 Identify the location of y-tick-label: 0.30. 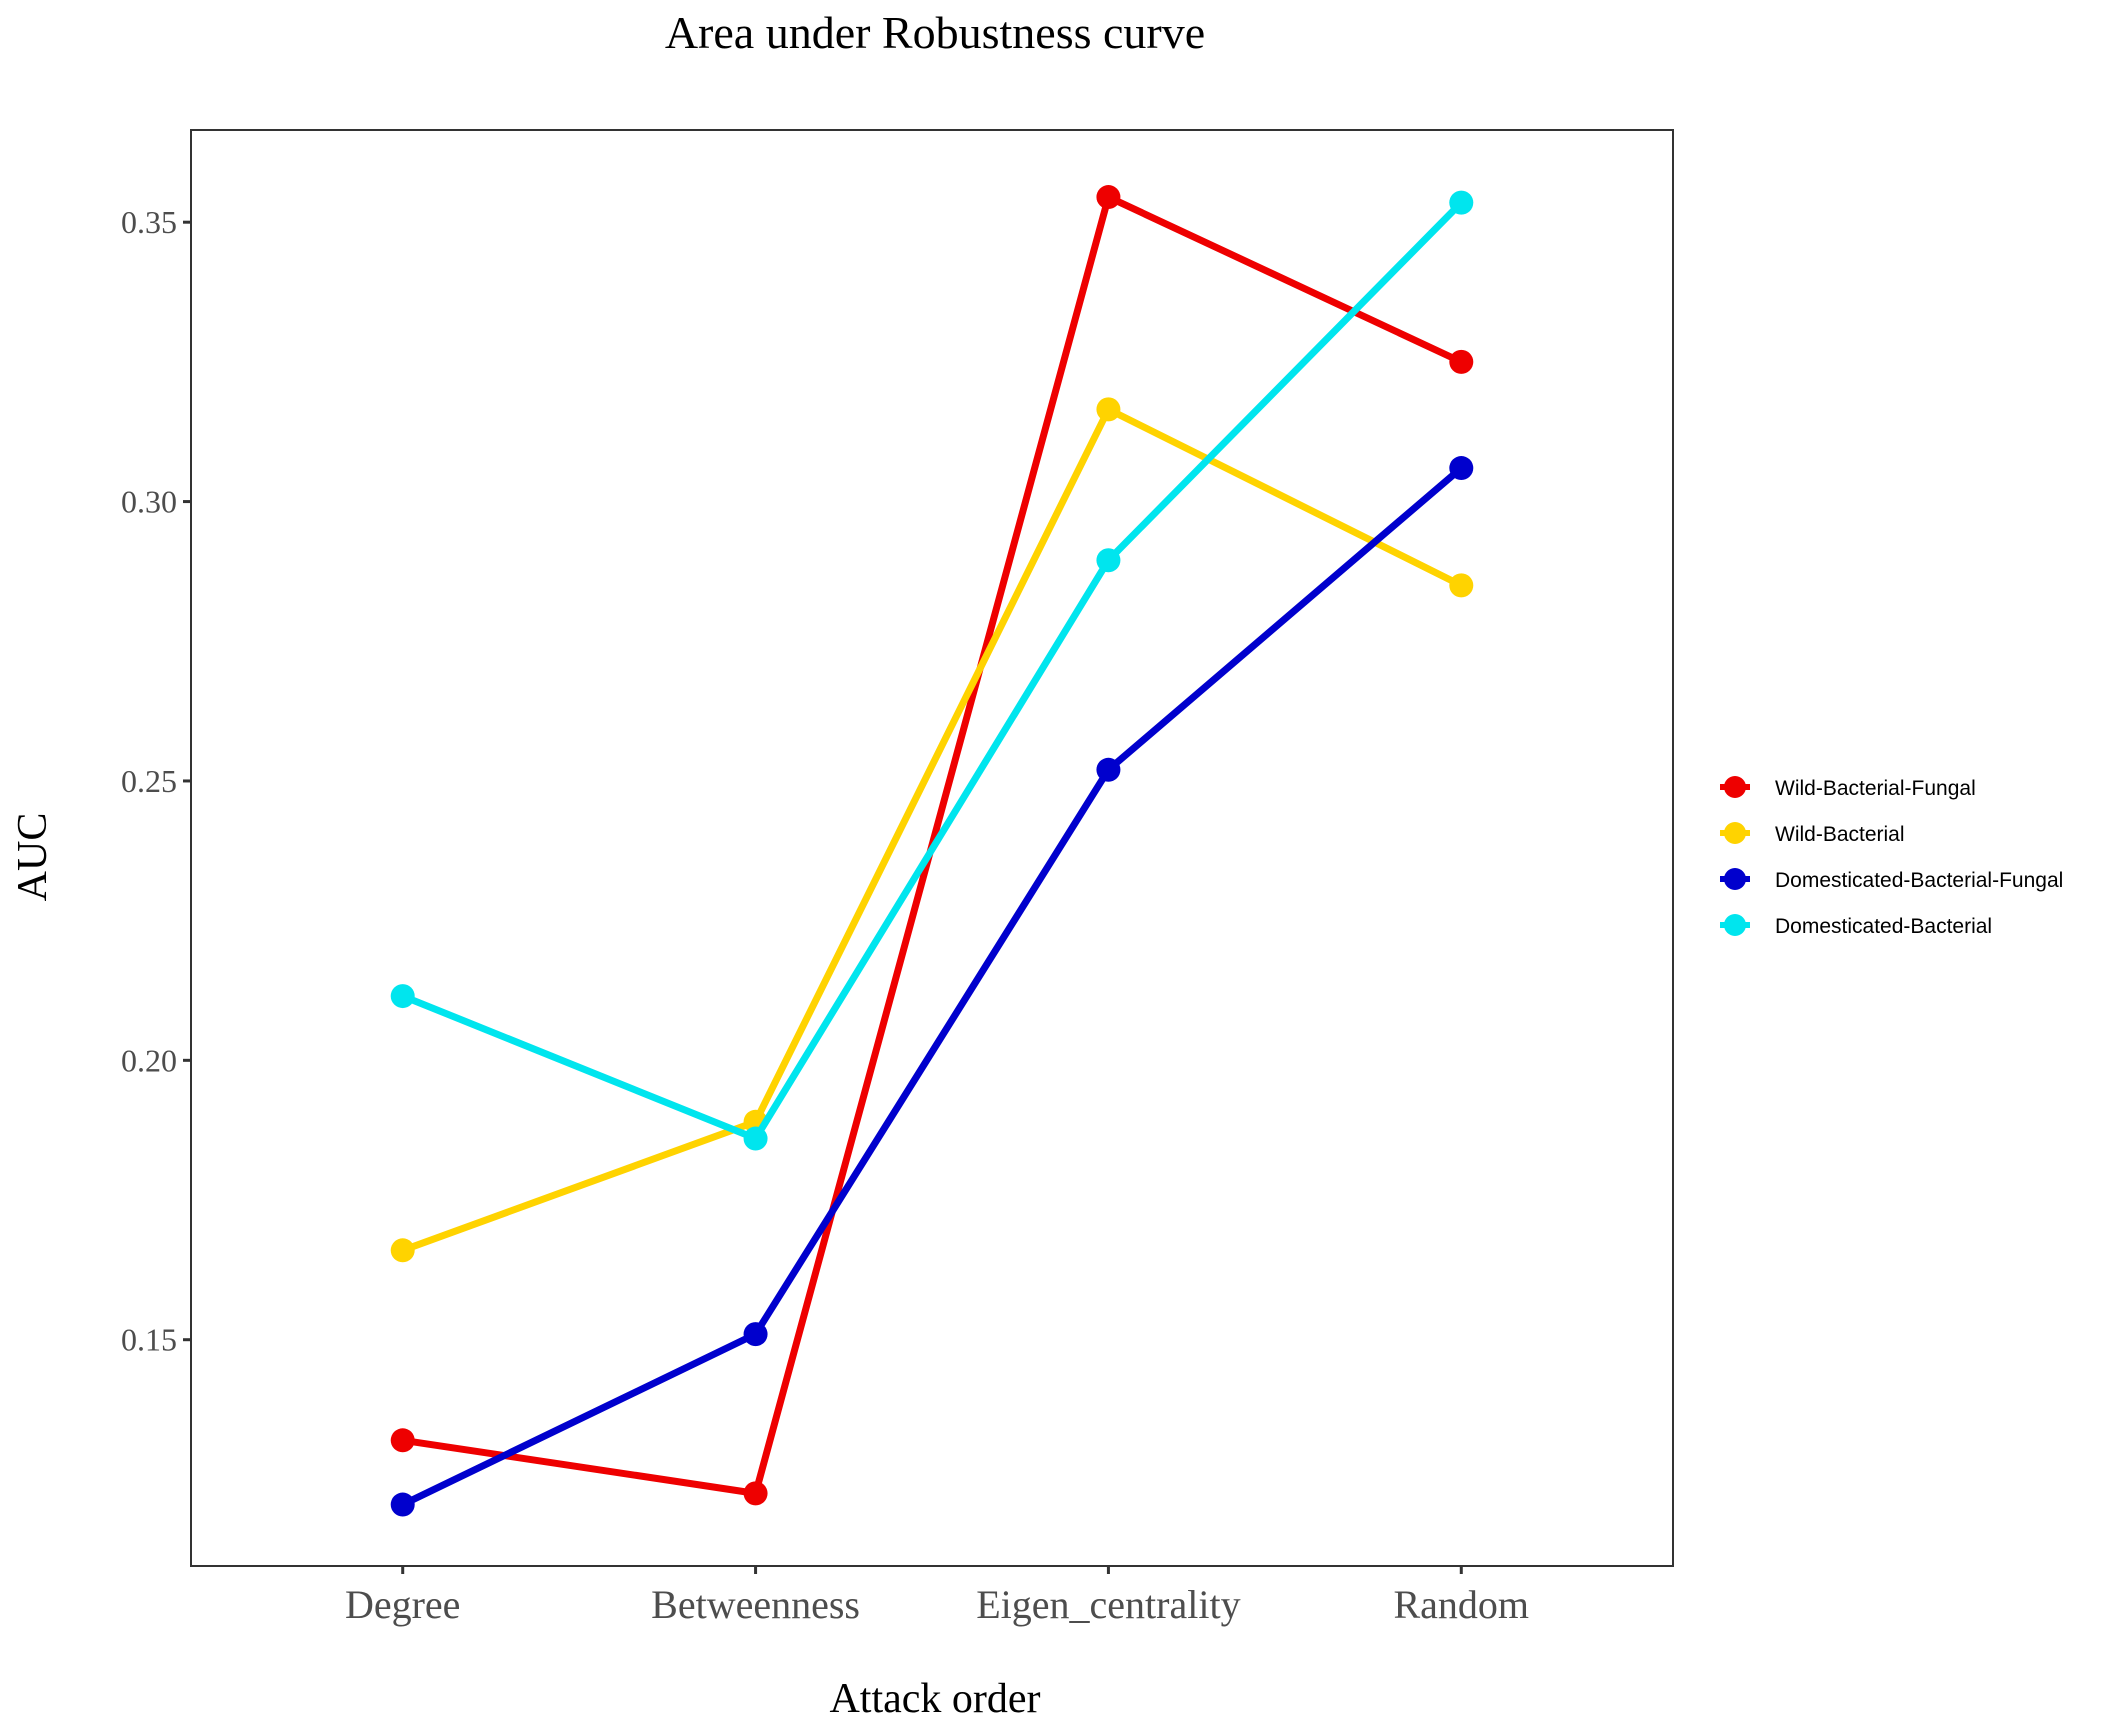
(149, 502).